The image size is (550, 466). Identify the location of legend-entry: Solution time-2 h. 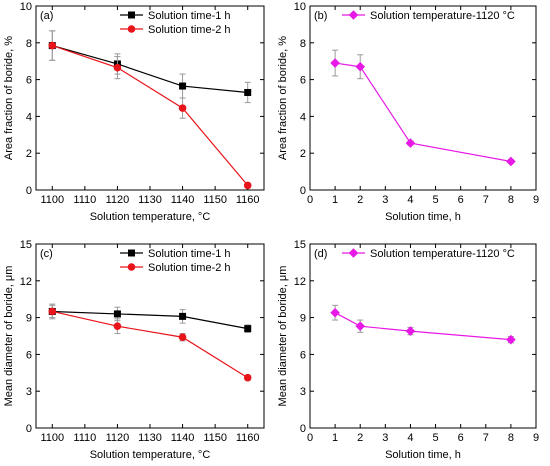
(189, 268).